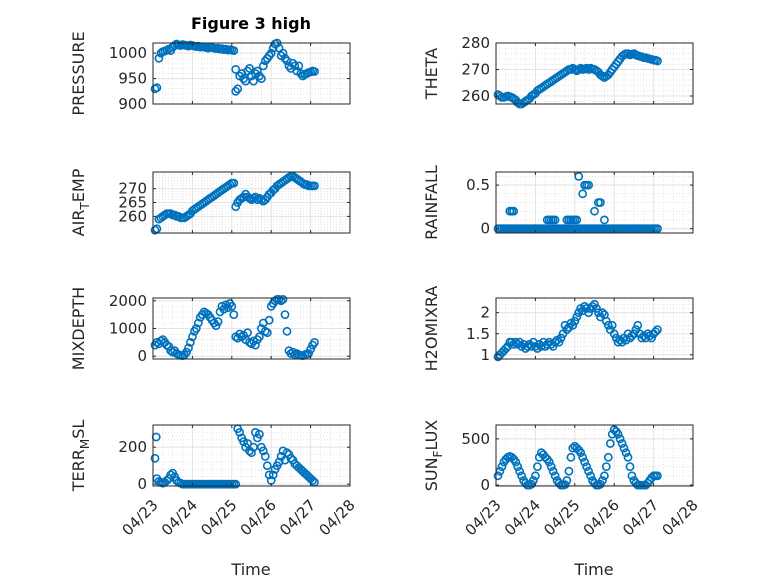  Describe the element at coordinates (80, 456) in the screenshot. I see `y-axis-label: TERRMSL` at that location.